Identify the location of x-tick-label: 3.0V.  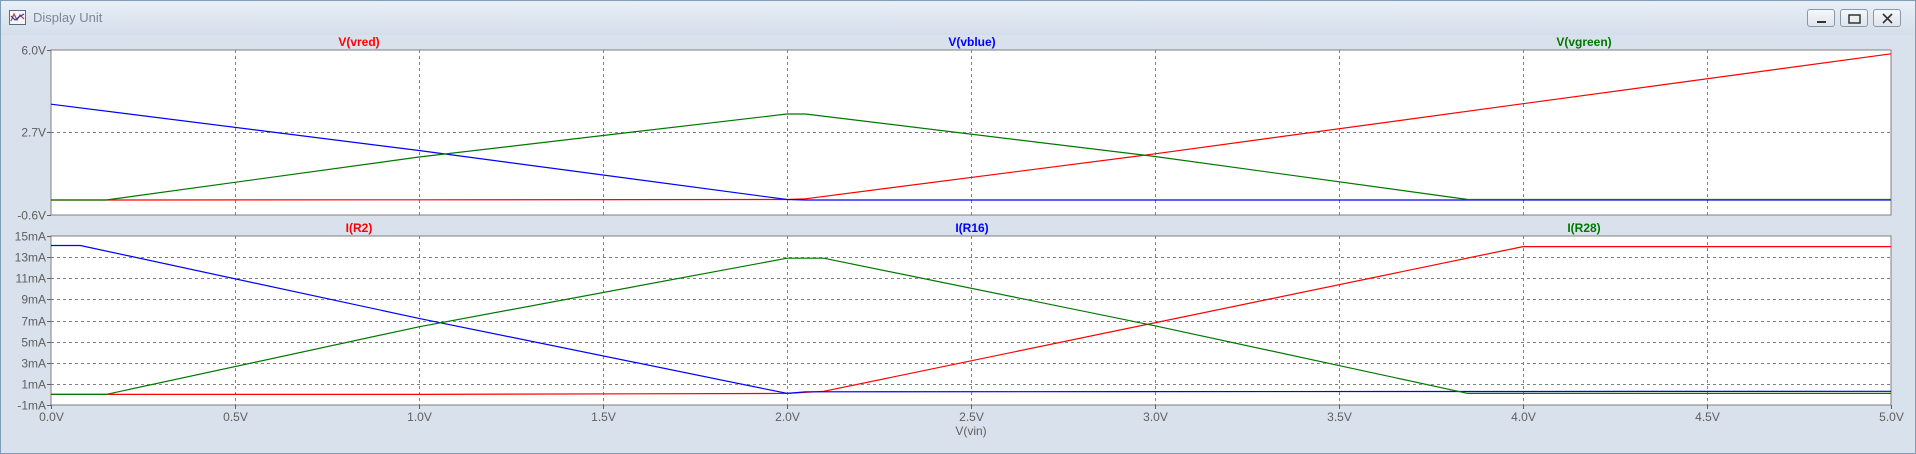
(1155, 417).